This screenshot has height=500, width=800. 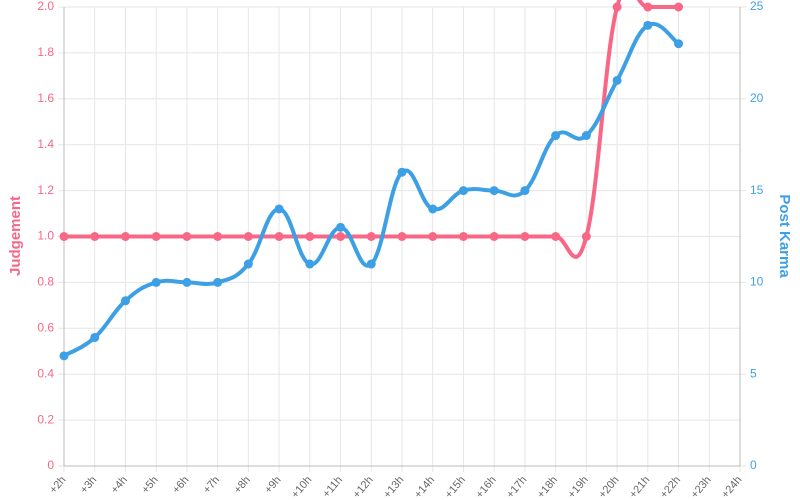 What do you see at coordinates (45, 52) in the screenshot?
I see `y-tick-label: 1.8` at bounding box center [45, 52].